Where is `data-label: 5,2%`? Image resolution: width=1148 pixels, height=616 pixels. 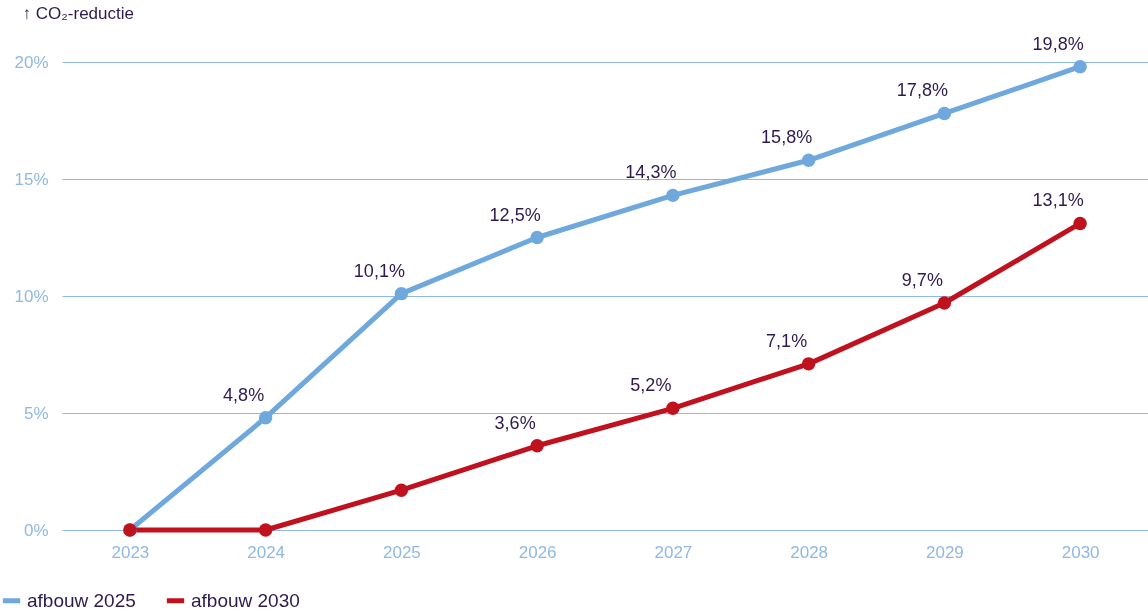
data-label: 5,2% is located at coordinates (651, 385).